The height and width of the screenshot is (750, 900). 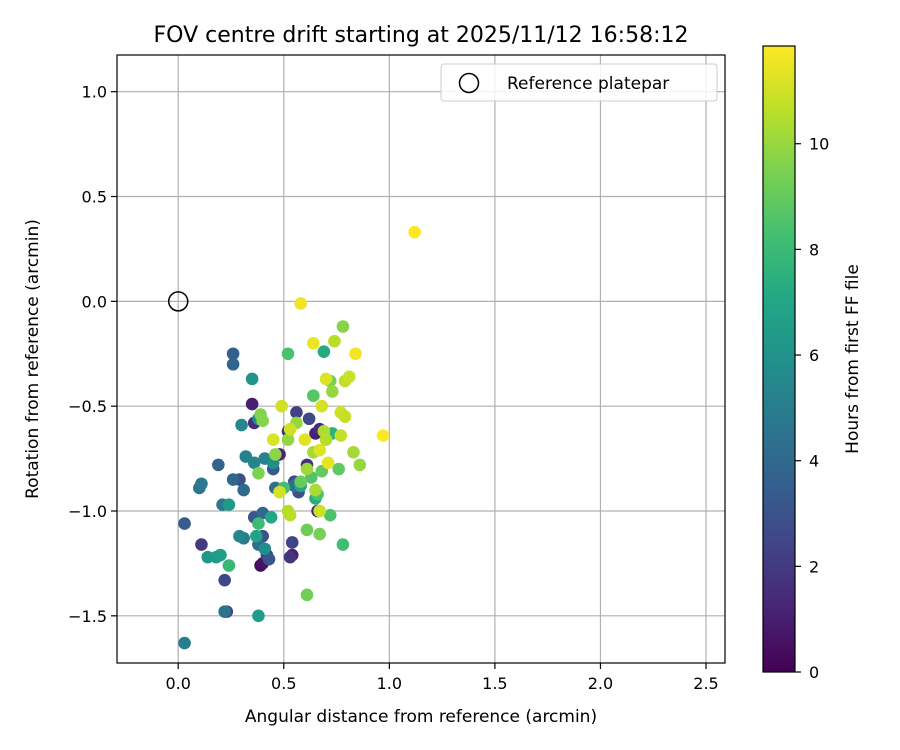 What do you see at coordinates (814, 249) in the screenshot?
I see `colorbar-tick-label: 8` at bounding box center [814, 249].